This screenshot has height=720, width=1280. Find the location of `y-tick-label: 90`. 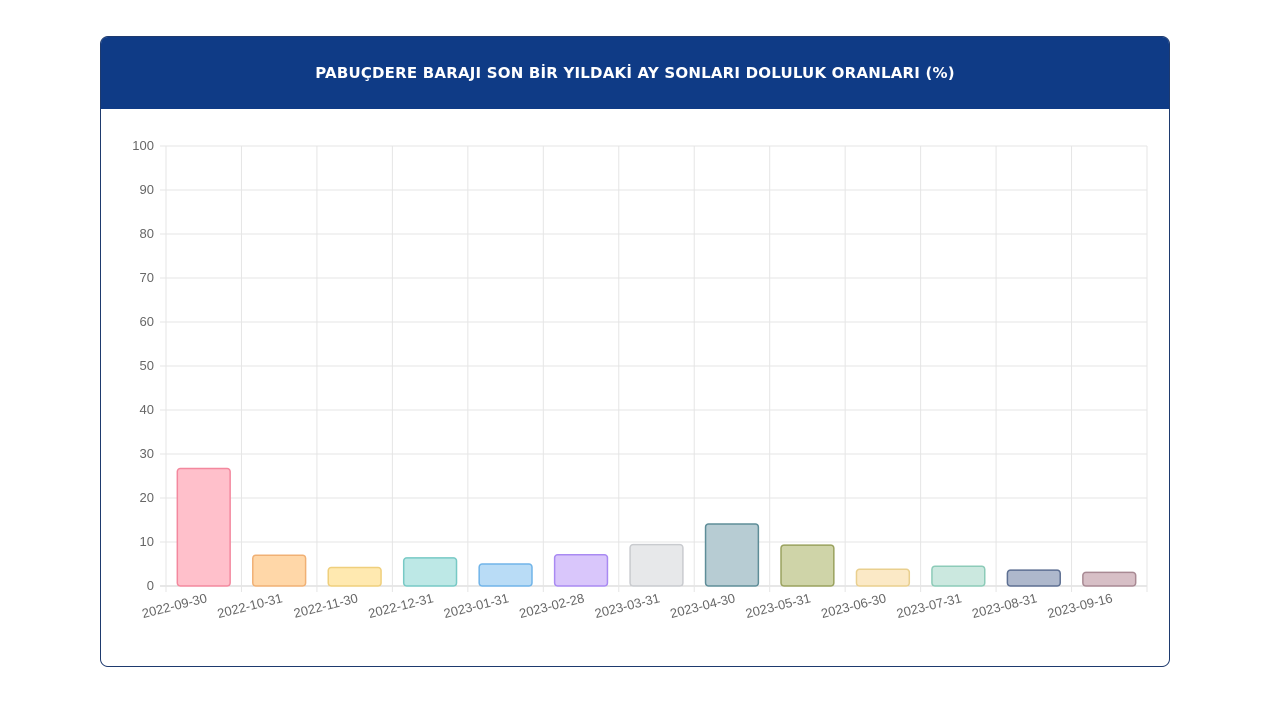

y-tick-label: 90 is located at coordinates (147, 189).